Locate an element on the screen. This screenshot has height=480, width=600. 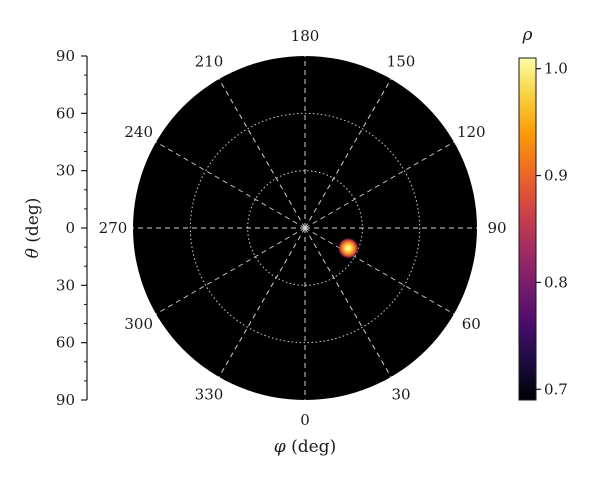
colorbar-tick-label: 0.8 is located at coordinates (556, 282).